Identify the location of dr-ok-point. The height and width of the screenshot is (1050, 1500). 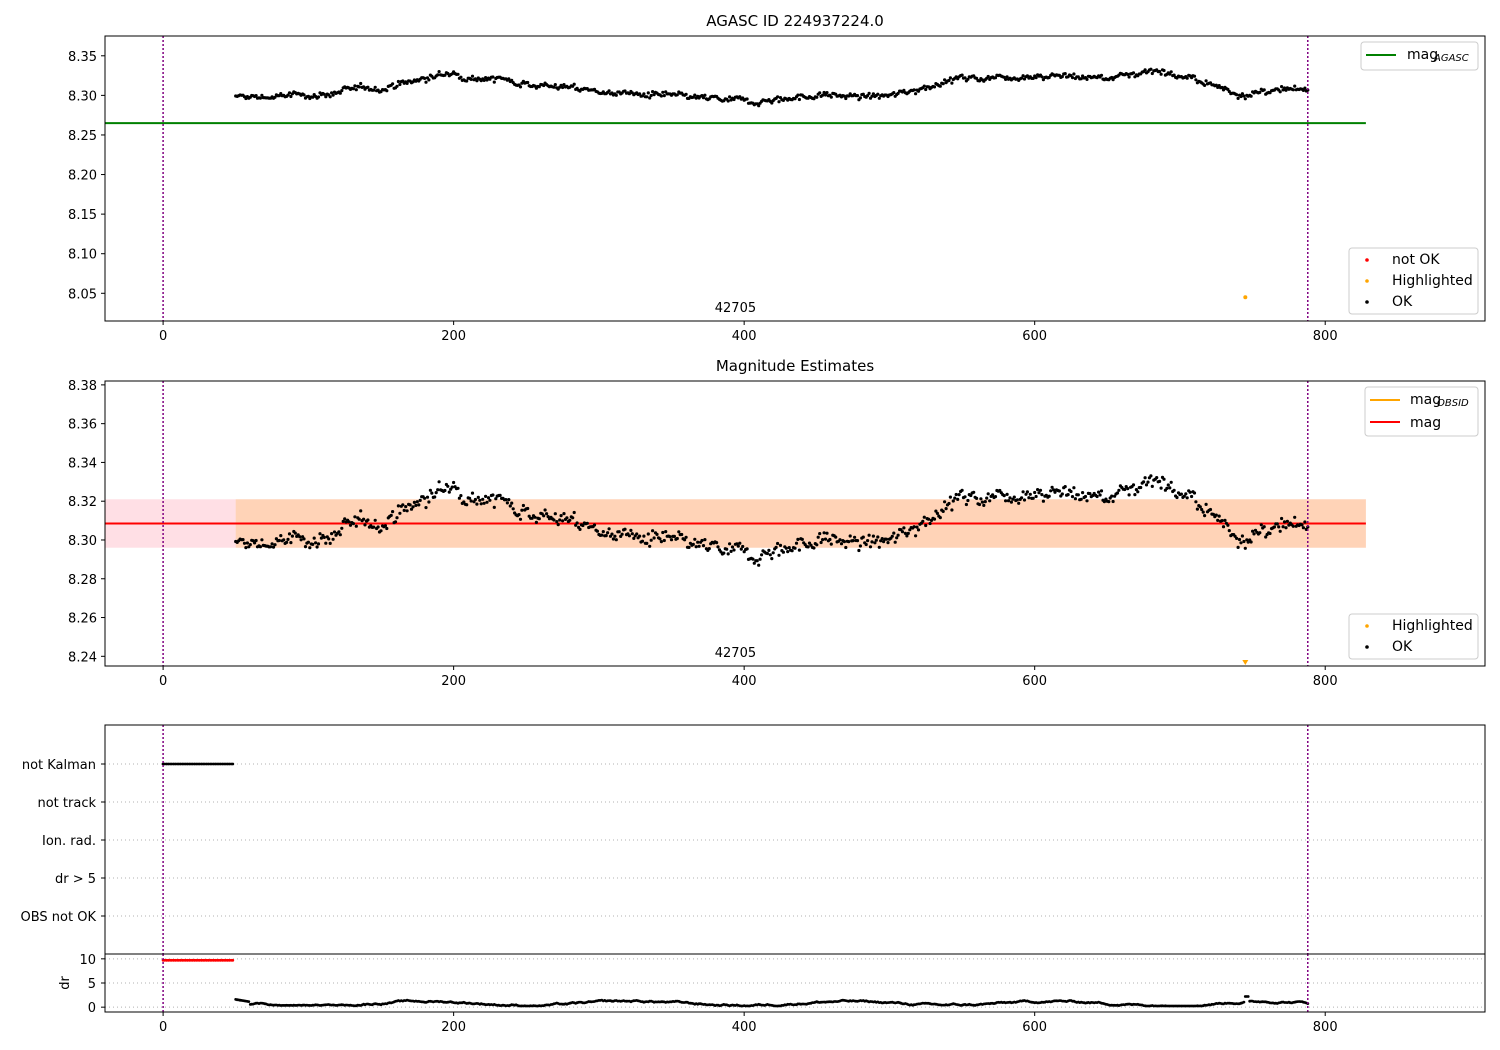
(1248, 996).